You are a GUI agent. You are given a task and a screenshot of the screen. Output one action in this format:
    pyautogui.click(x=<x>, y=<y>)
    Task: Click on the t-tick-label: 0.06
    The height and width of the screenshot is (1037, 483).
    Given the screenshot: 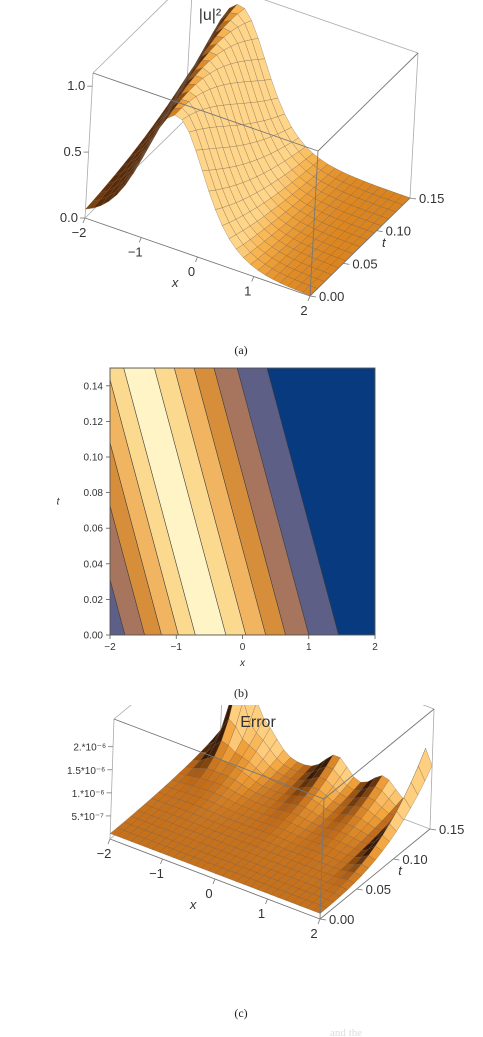 What is the action you would take?
    pyautogui.click(x=94, y=529)
    